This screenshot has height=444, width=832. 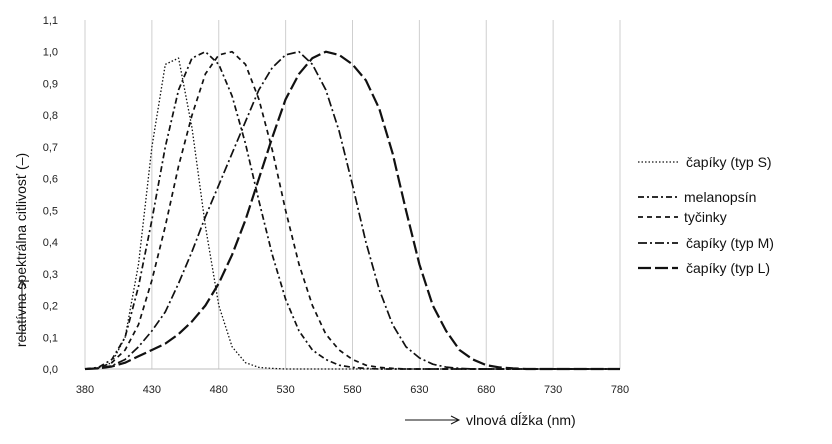 I want to click on x-axis-label: vlnová dĺžka (nm), so click(x=521, y=419).